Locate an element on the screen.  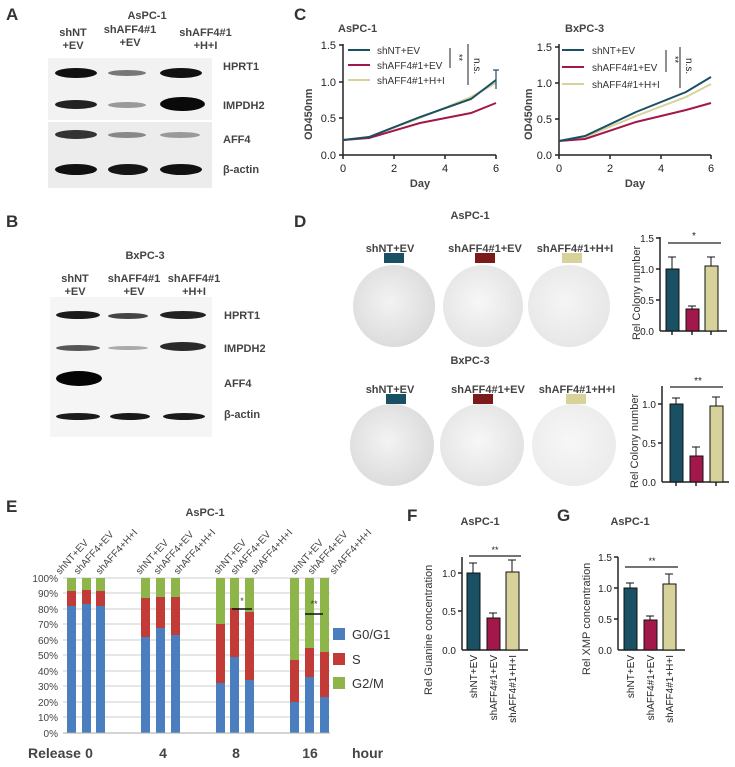
svg-text: 100% is located at coordinates (45, 579).